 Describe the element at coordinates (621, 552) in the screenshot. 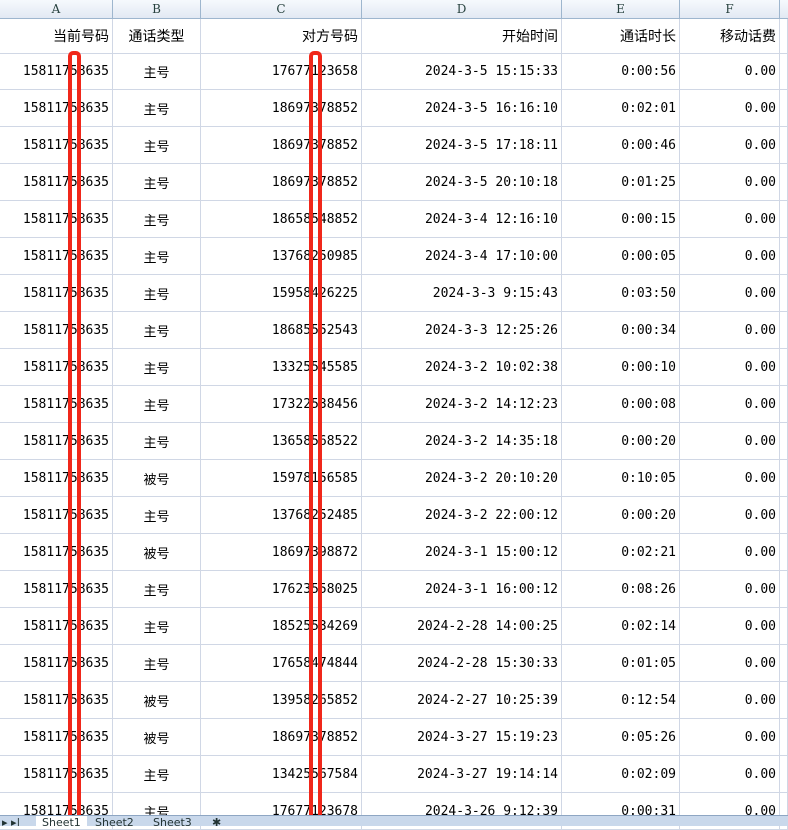

I see `cell-duration: 0:02:21` at that location.